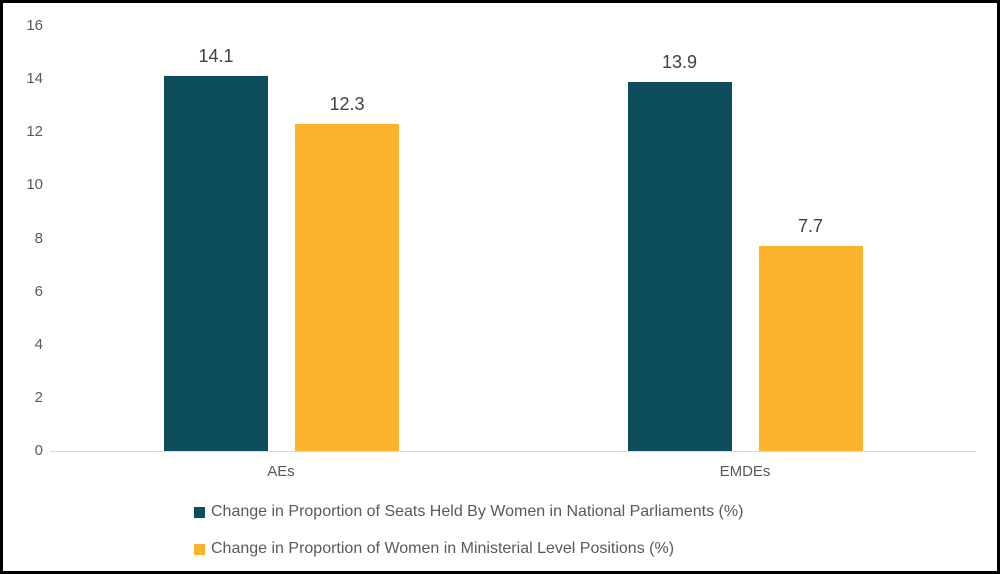  What do you see at coordinates (199, 549) in the screenshot?
I see `legend-swatch-ministerial-icon` at bounding box center [199, 549].